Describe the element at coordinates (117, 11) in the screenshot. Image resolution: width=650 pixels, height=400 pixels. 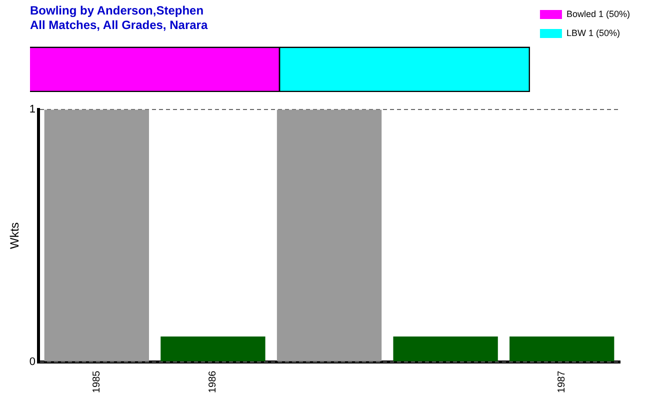
I see `chart-title: Bowling by Anderson,Stephen` at that location.